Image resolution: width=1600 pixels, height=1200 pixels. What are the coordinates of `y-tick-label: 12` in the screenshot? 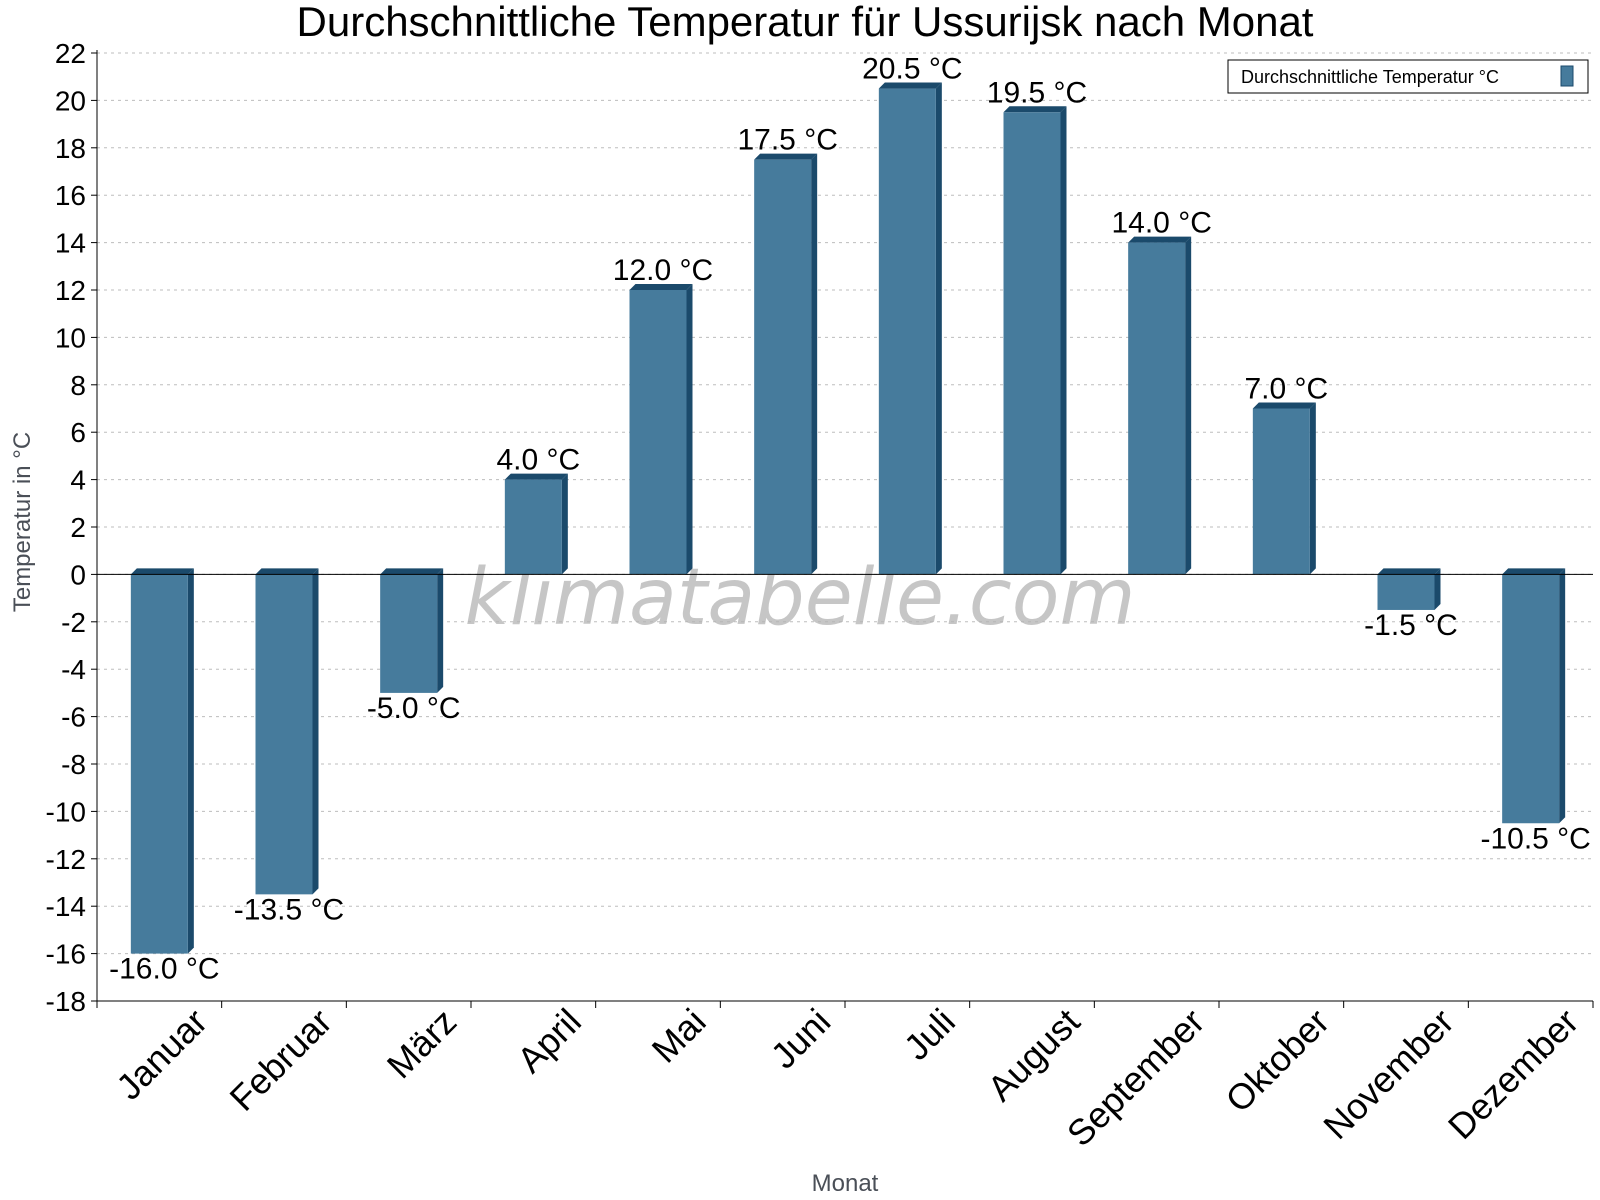 It's located at (70, 290).